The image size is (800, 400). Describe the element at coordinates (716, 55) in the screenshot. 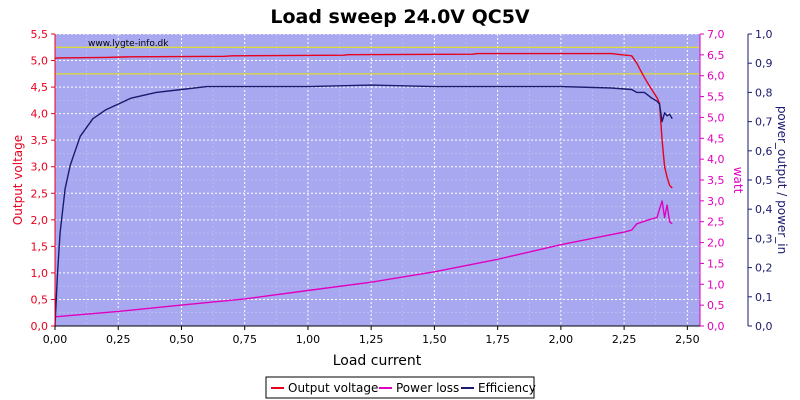

I see `watt-axis-tick-label: 6,5` at that location.